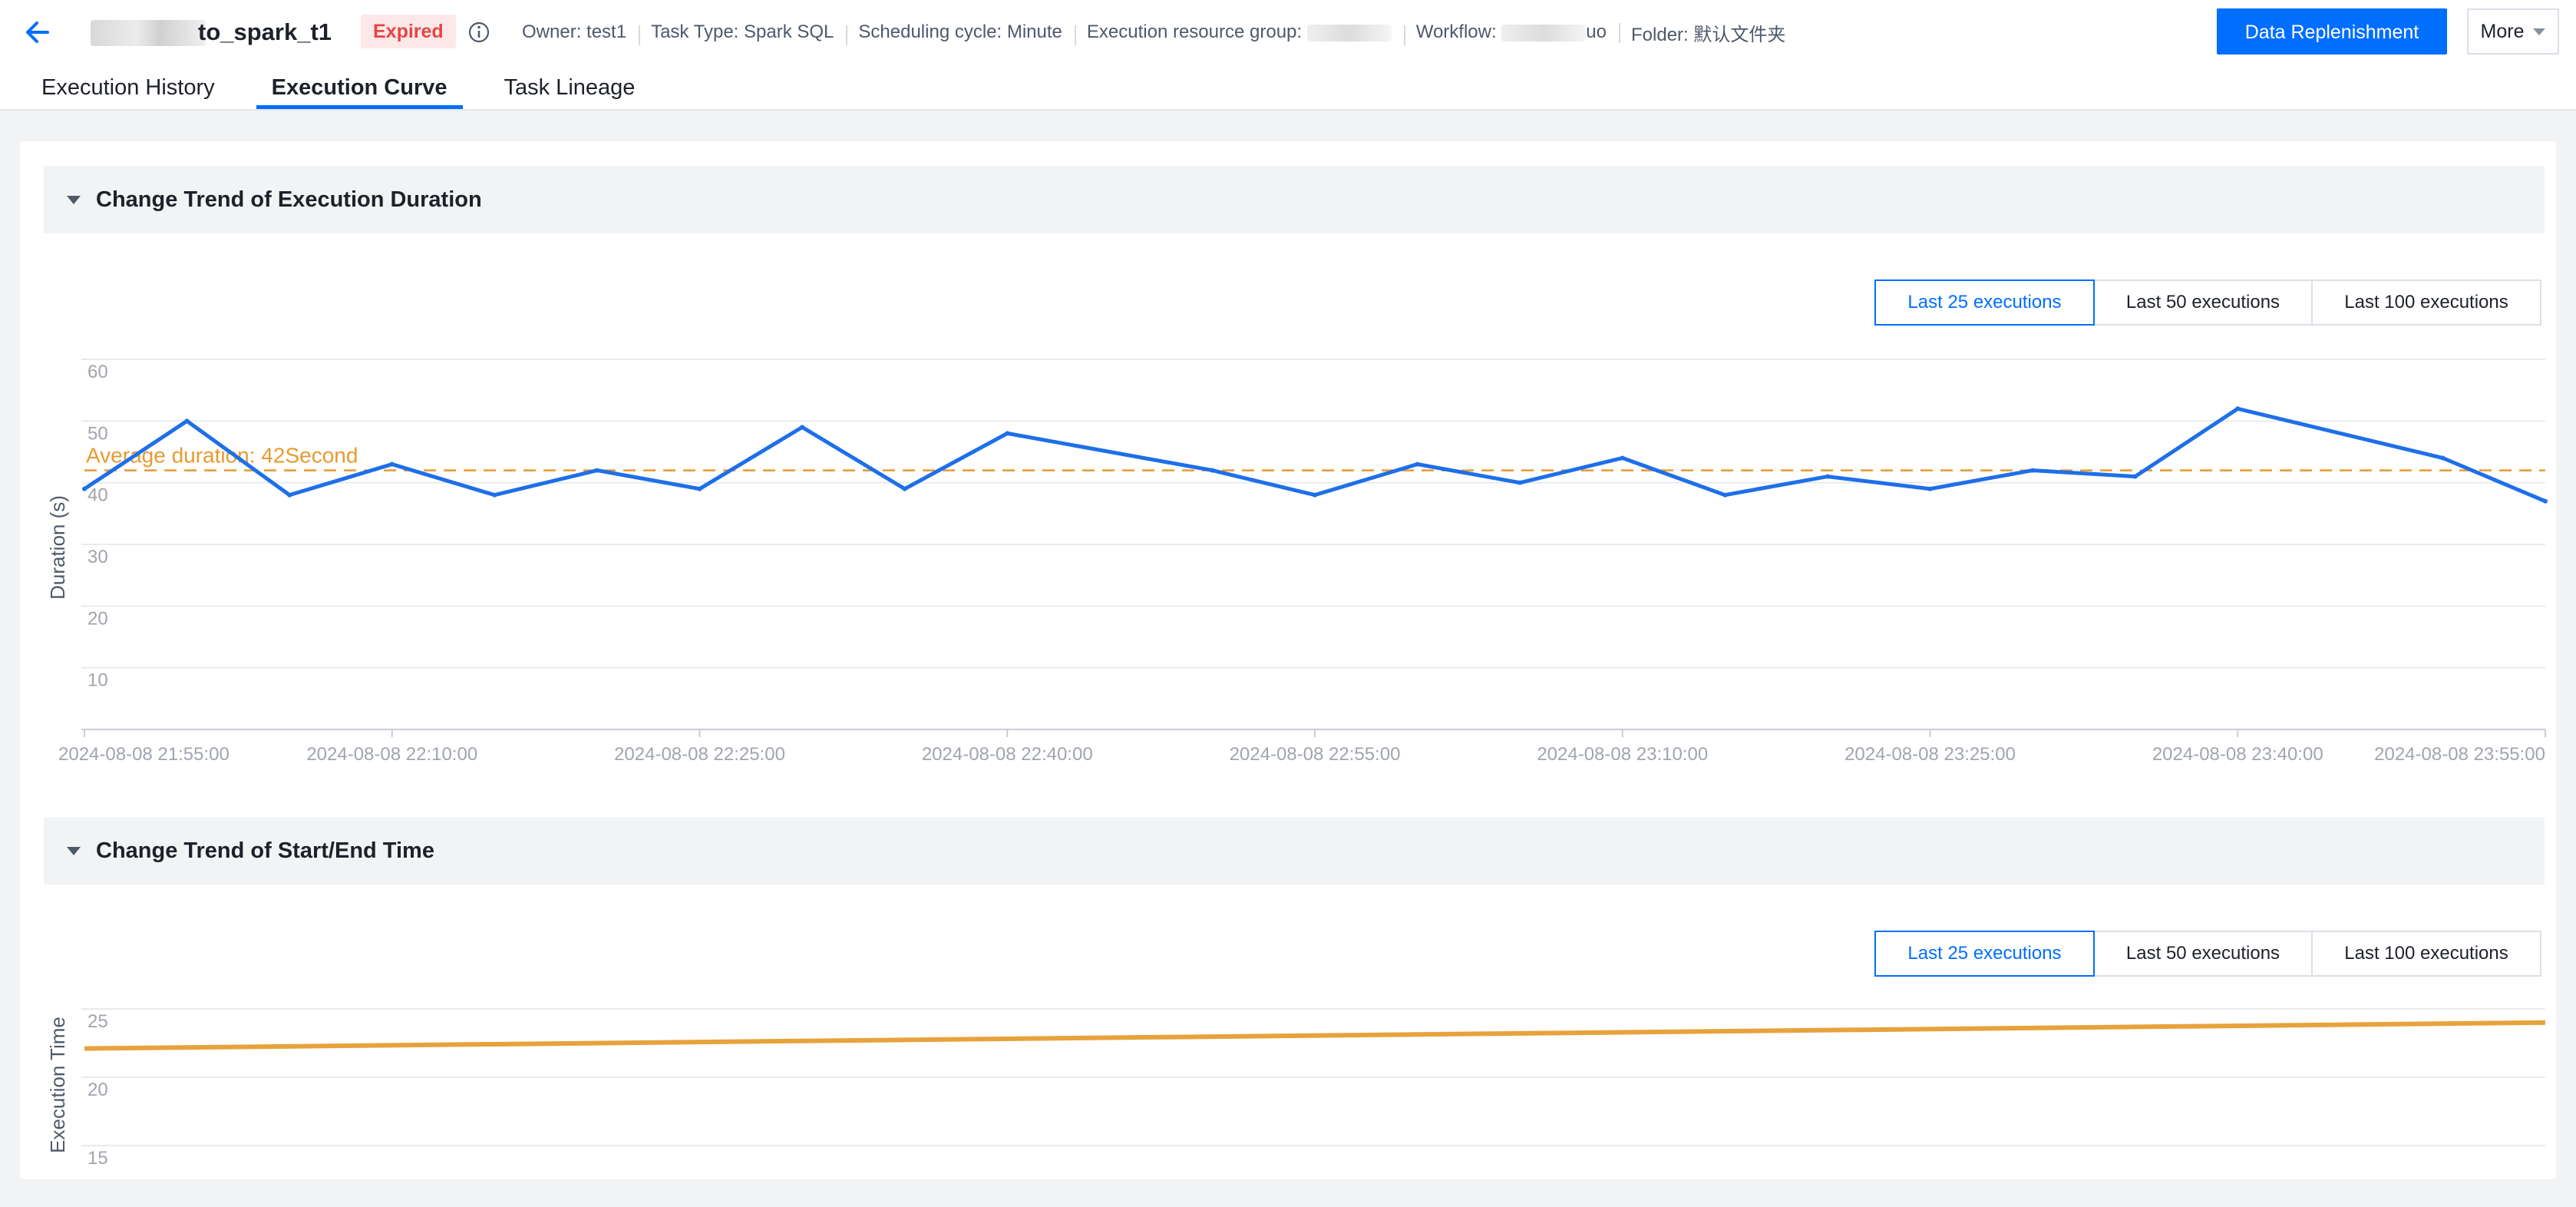  I want to click on meta-resource-group-label: Execution resource group:, so click(1196, 32).